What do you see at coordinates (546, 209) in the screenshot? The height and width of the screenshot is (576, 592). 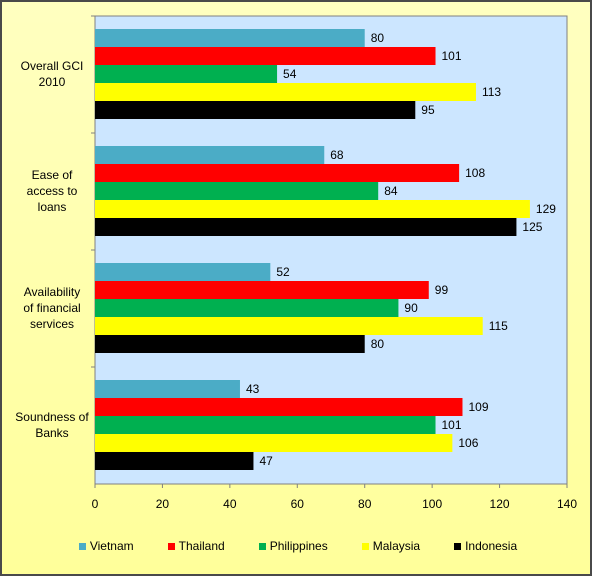 I see `data-label: 129` at bounding box center [546, 209].